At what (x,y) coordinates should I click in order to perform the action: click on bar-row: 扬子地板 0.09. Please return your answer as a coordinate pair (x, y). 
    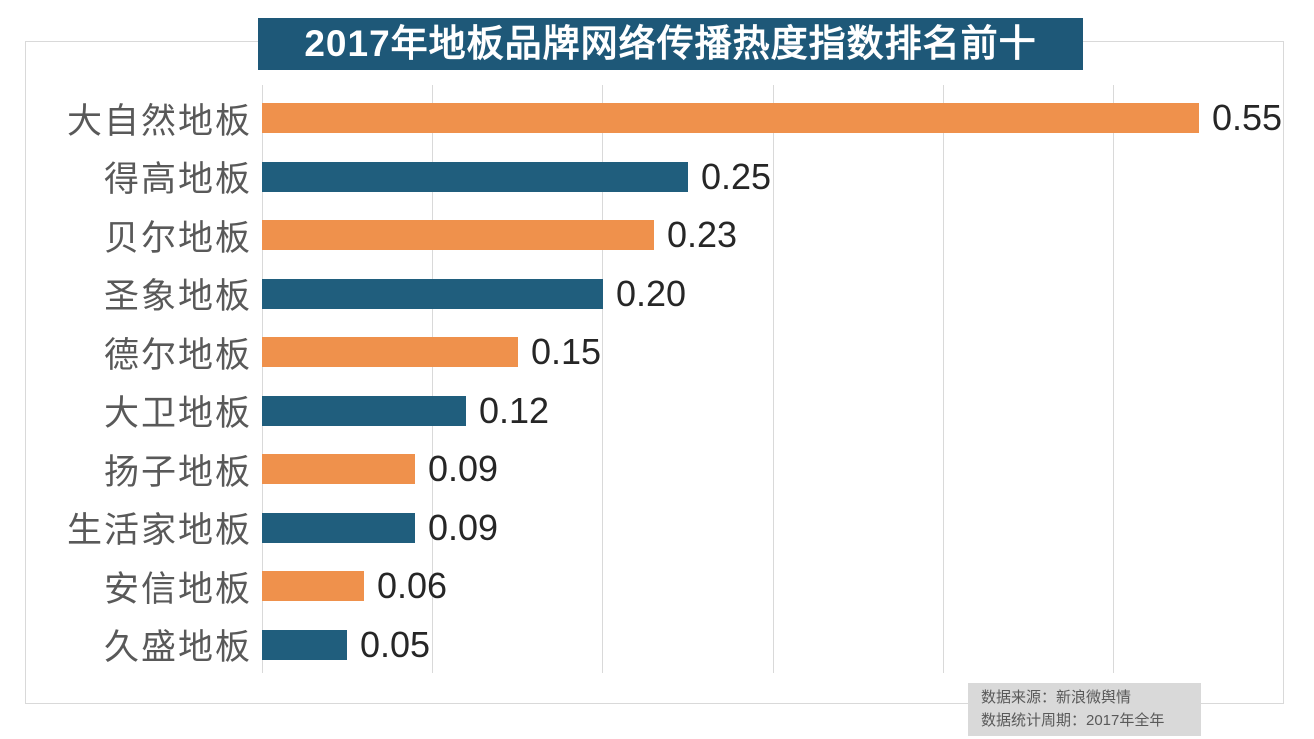
    Looking at the image, I should click on (657, 469).